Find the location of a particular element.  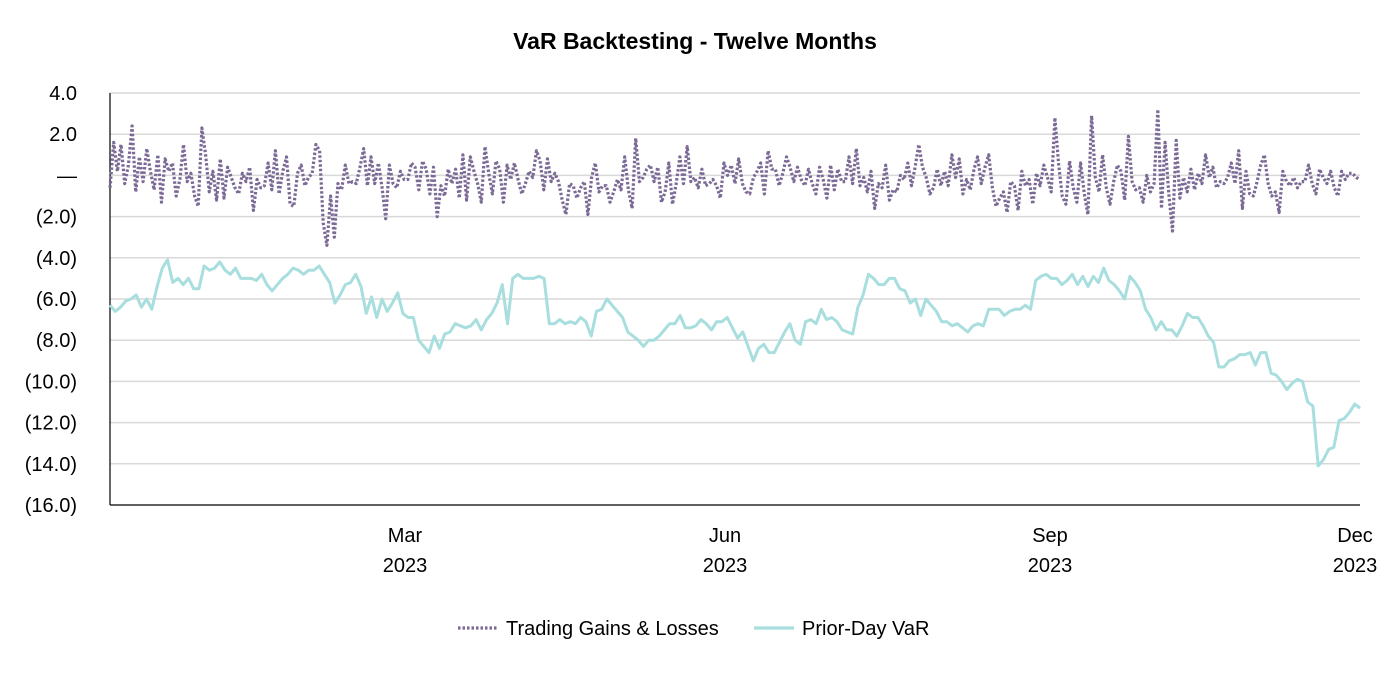

legend: Trading Gains & Losses Prior-Day VaR is located at coordinates (693, 629).